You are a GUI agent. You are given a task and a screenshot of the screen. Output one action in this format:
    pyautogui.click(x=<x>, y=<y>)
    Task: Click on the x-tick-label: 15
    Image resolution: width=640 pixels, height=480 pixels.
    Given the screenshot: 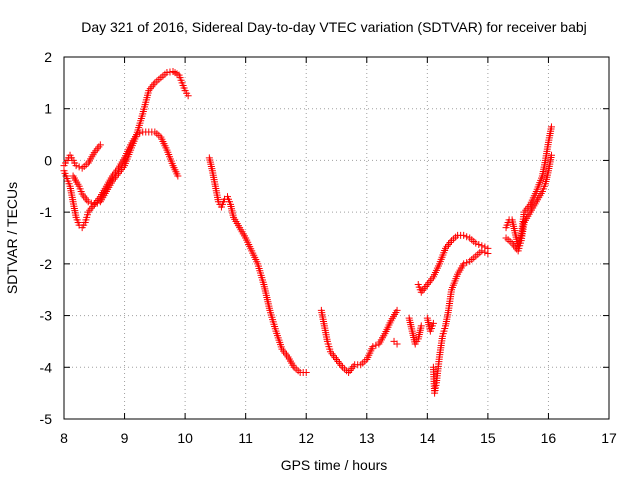 What is the action you would take?
    pyautogui.click(x=488, y=438)
    